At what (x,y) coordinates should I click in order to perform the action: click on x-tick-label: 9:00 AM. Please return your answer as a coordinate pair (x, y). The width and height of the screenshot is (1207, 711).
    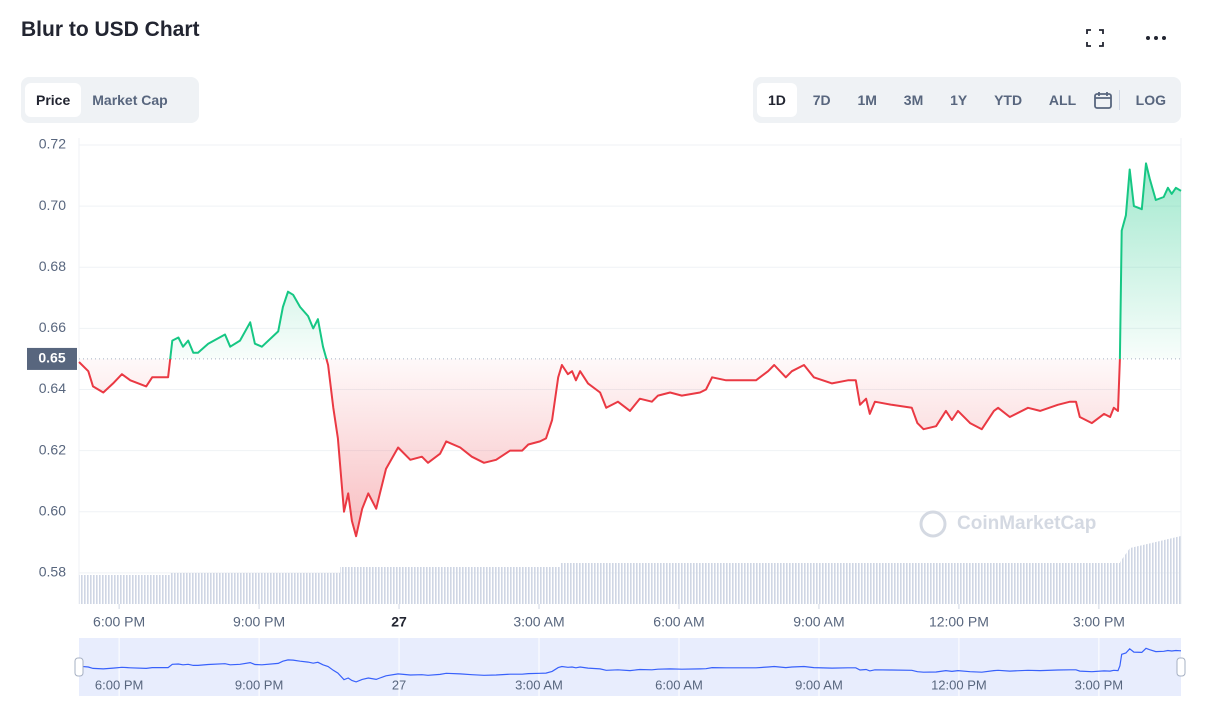
    Looking at the image, I should click on (818, 622).